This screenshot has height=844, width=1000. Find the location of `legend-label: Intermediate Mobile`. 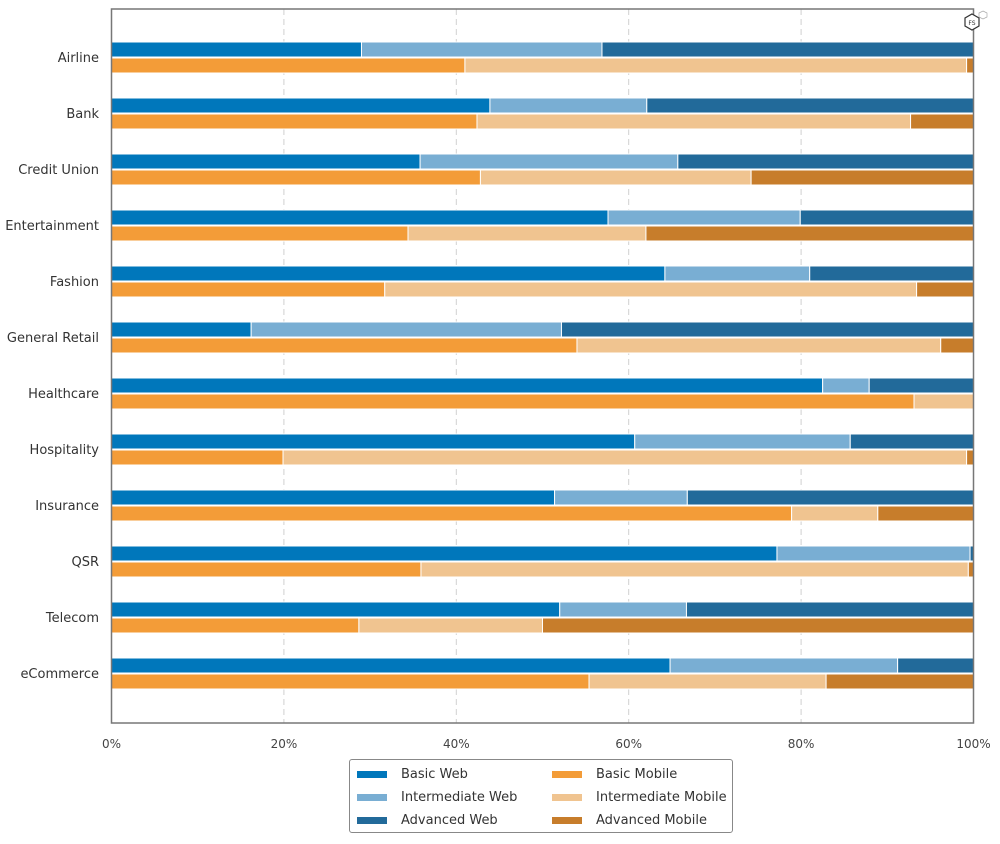

legend-label: Intermediate Mobile is located at coordinates (661, 797).